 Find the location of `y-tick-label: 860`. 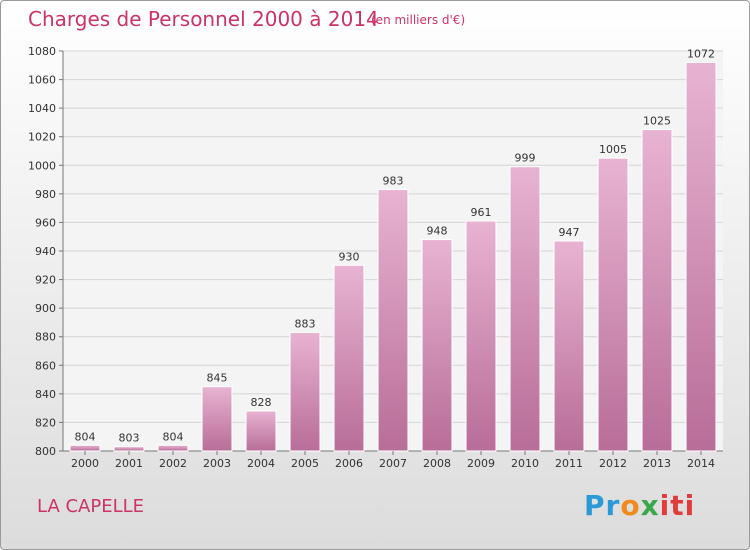

y-tick-label: 860 is located at coordinates (45, 365).